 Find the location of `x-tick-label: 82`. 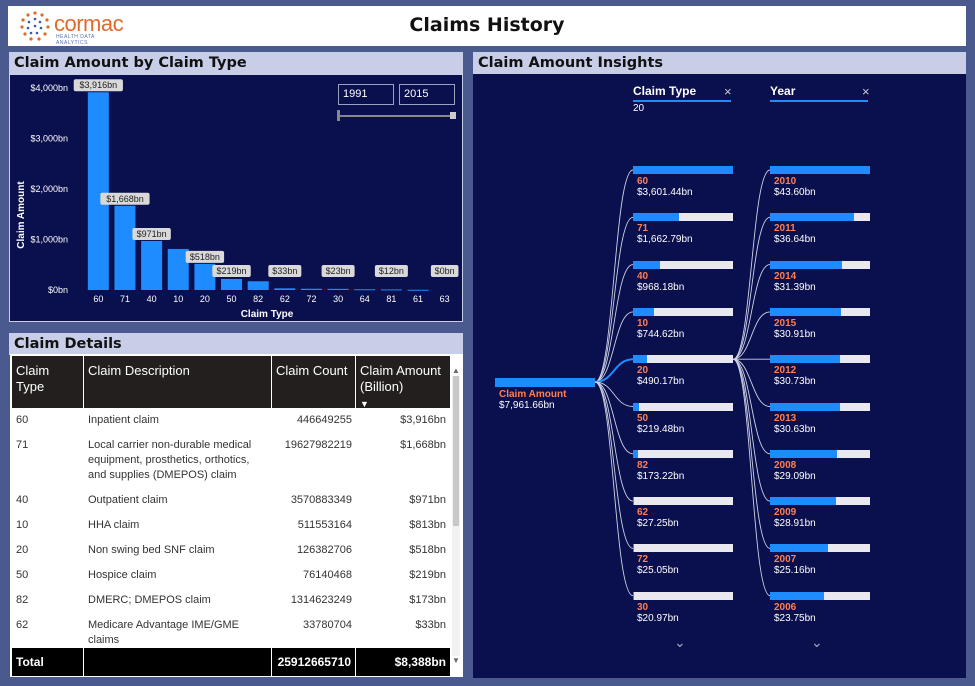

x-tick-label: 82 is located at coordinates (258, 299).